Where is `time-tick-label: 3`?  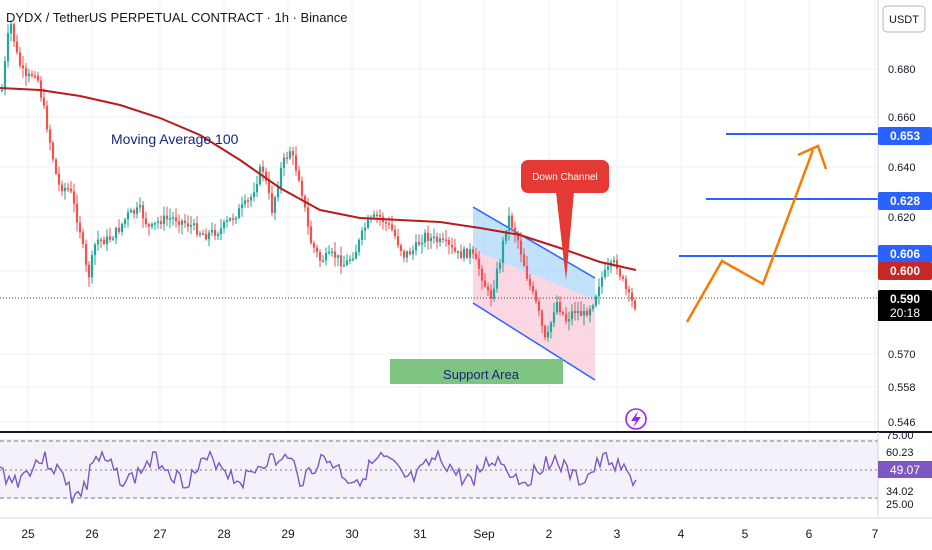 time-tick-label: 3 is located at coordinates (617, 534).